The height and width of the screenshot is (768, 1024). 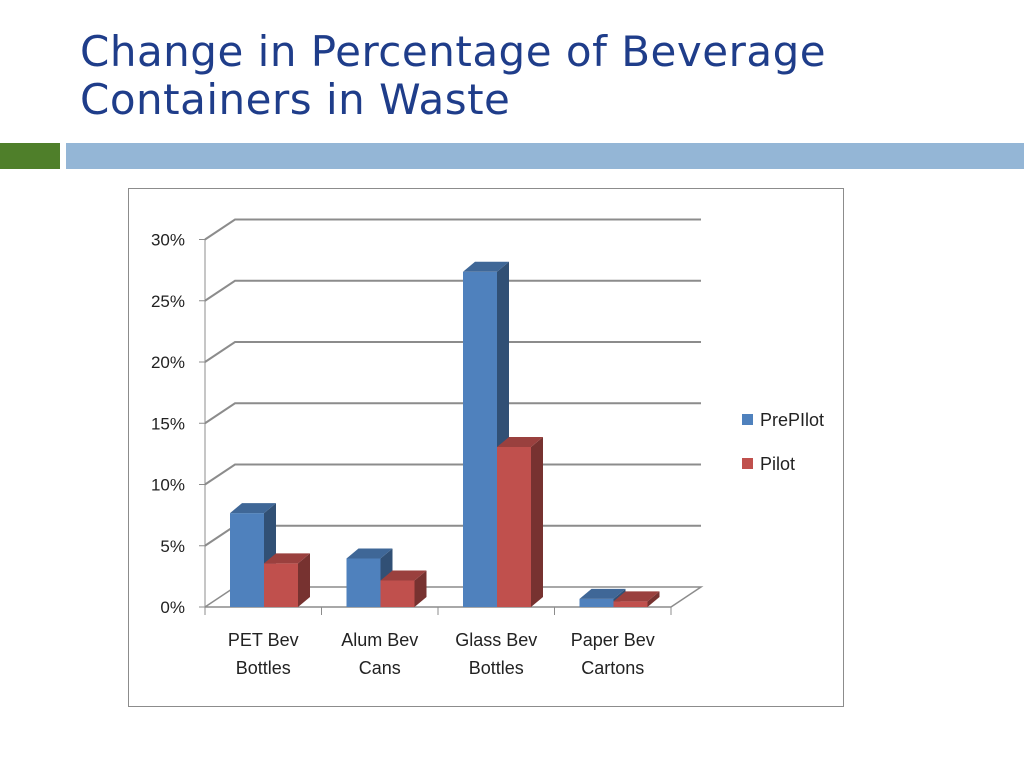 What do you see at coordinates (30, 156) in the screenshot?
I see `accent-bar-green` at bounding box center [30, 156].